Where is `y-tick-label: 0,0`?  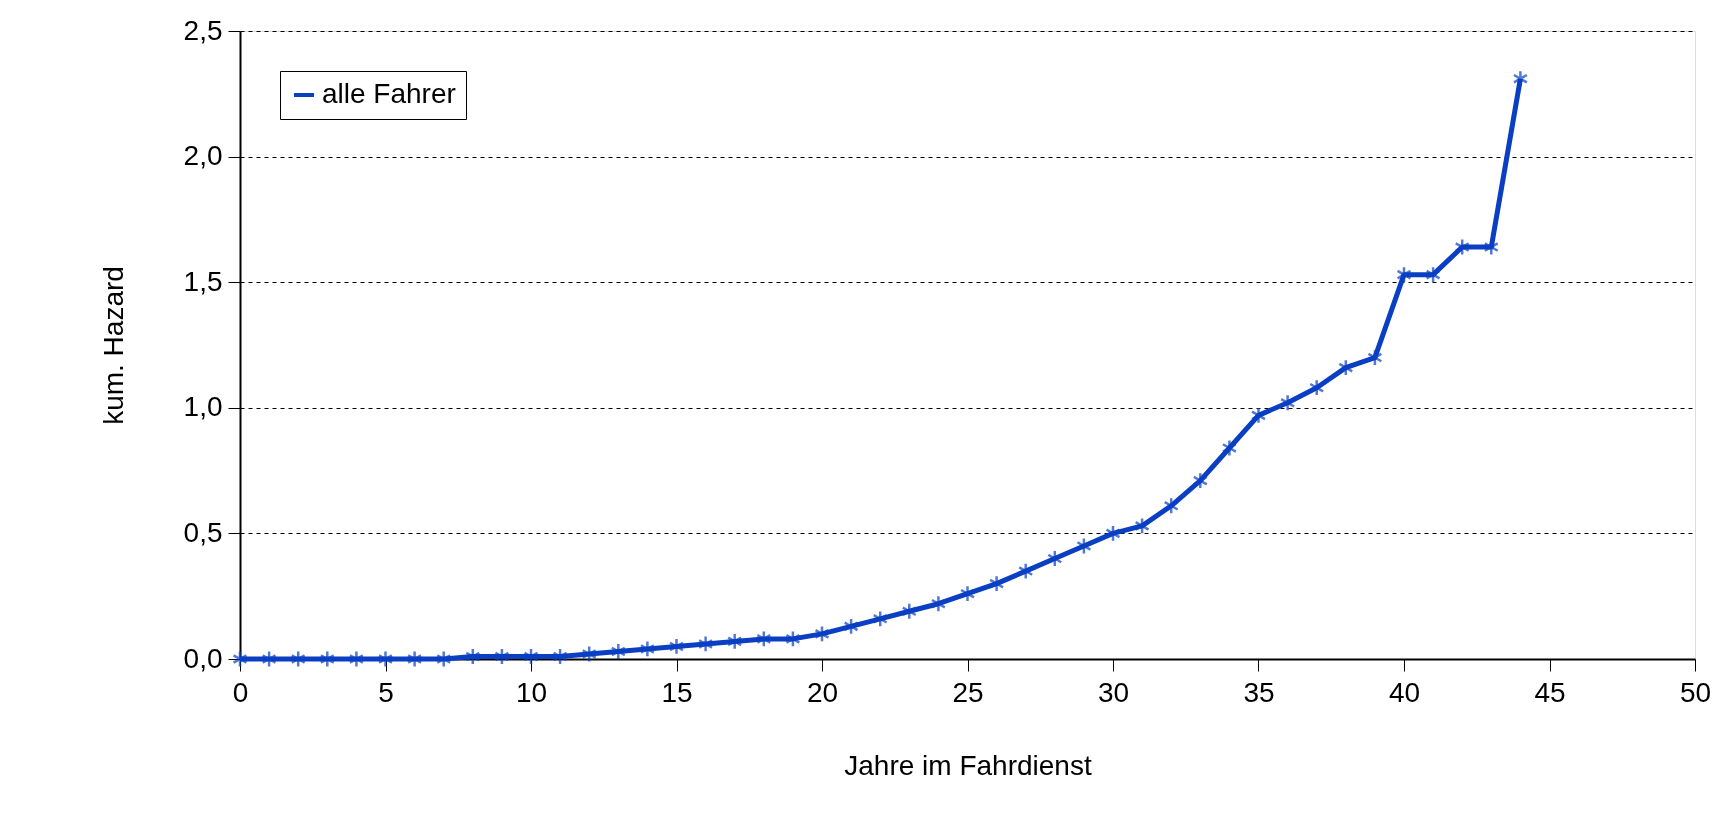
y-tick-label: 0,0 is located at coordinates (203, 658).